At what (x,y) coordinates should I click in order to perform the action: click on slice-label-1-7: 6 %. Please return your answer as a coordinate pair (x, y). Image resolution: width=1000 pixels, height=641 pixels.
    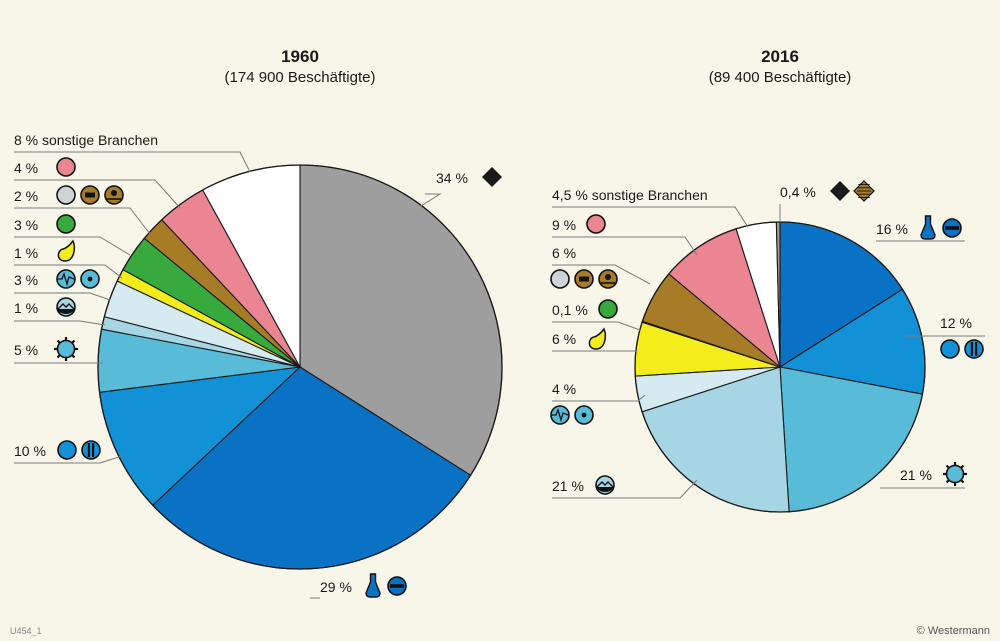
    Looking at the image, I should click on (564, 253).